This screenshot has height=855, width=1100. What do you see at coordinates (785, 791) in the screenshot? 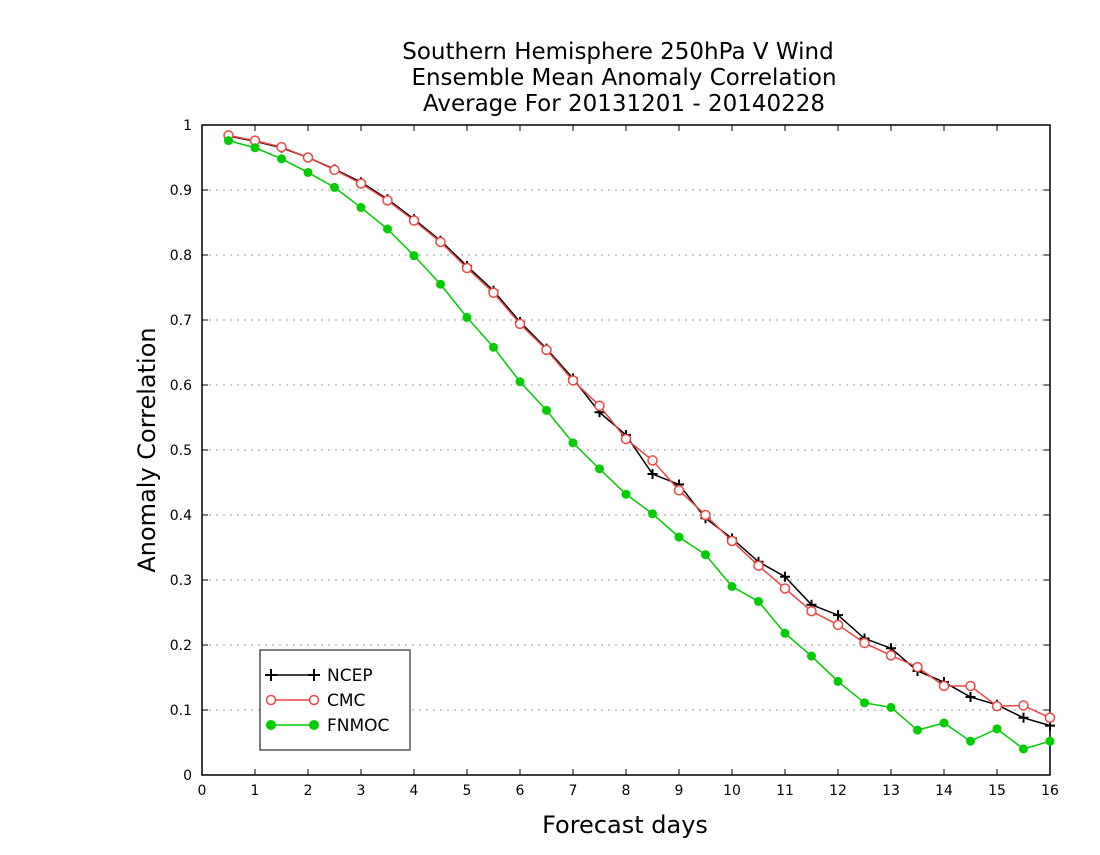
I see `x-tick-label-11: 11` at bounding box center [785, 791].